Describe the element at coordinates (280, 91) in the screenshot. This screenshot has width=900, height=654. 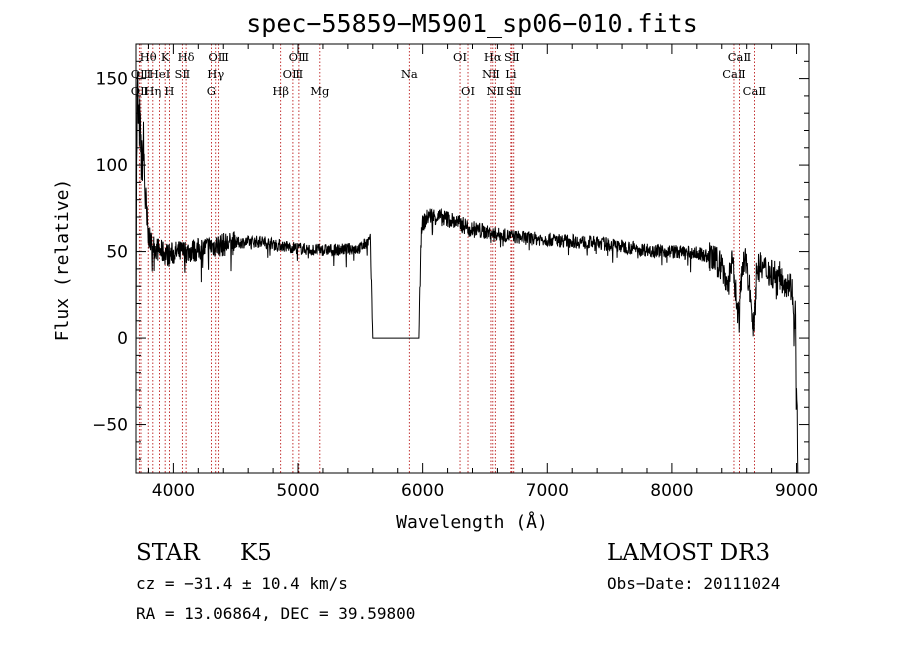
I see `spectral-line-label-12: Hβ` at that location.